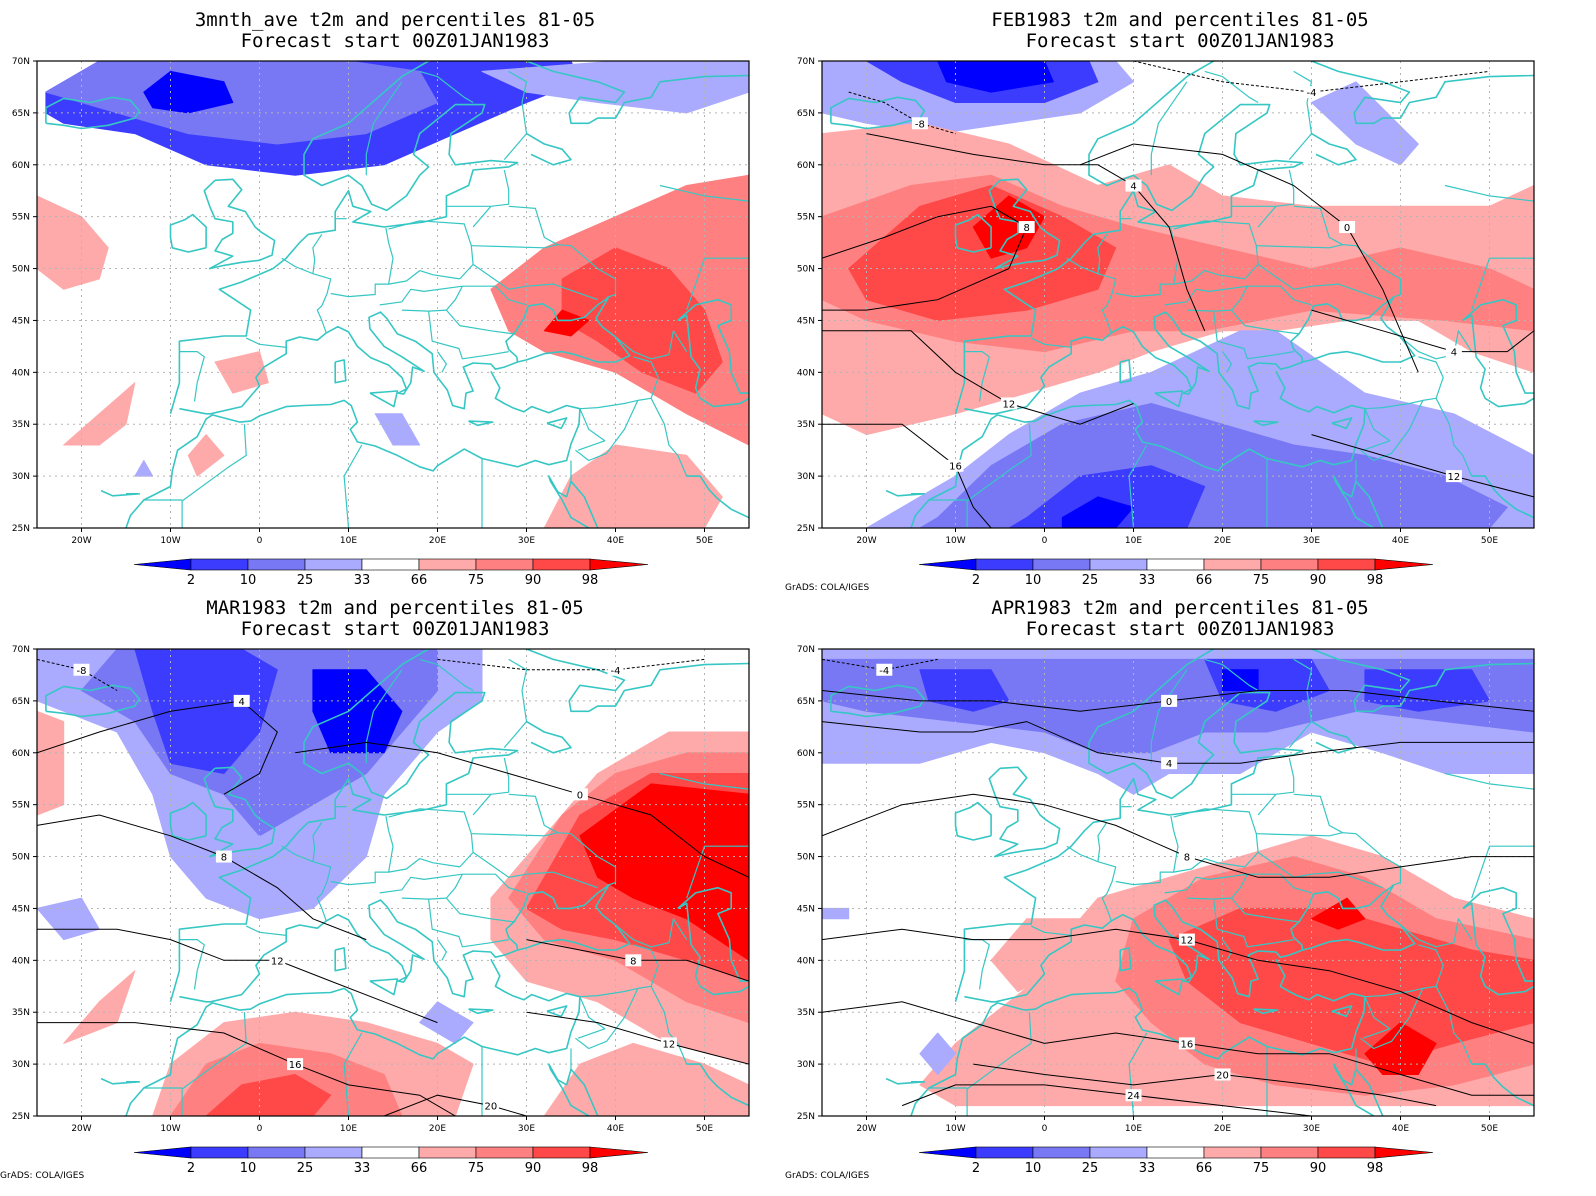 Image resolution: width=1596 pixels, height=1196 pixels. Describe the element at coordinates (806, 909) in the screenshot. I see `lat-tick-label: 45N` at that location.